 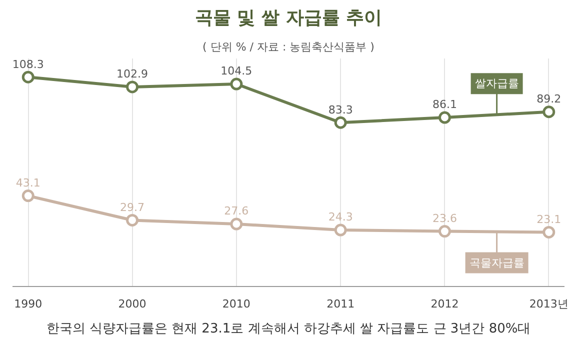 I want to click on data-label: 43.1, so click(x=28, y=183).